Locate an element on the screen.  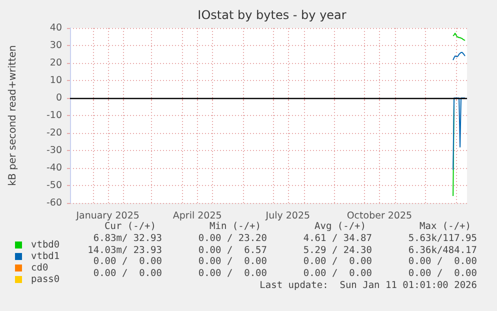
x-tick-label: July 2025 is located at coordinates (287, 216).